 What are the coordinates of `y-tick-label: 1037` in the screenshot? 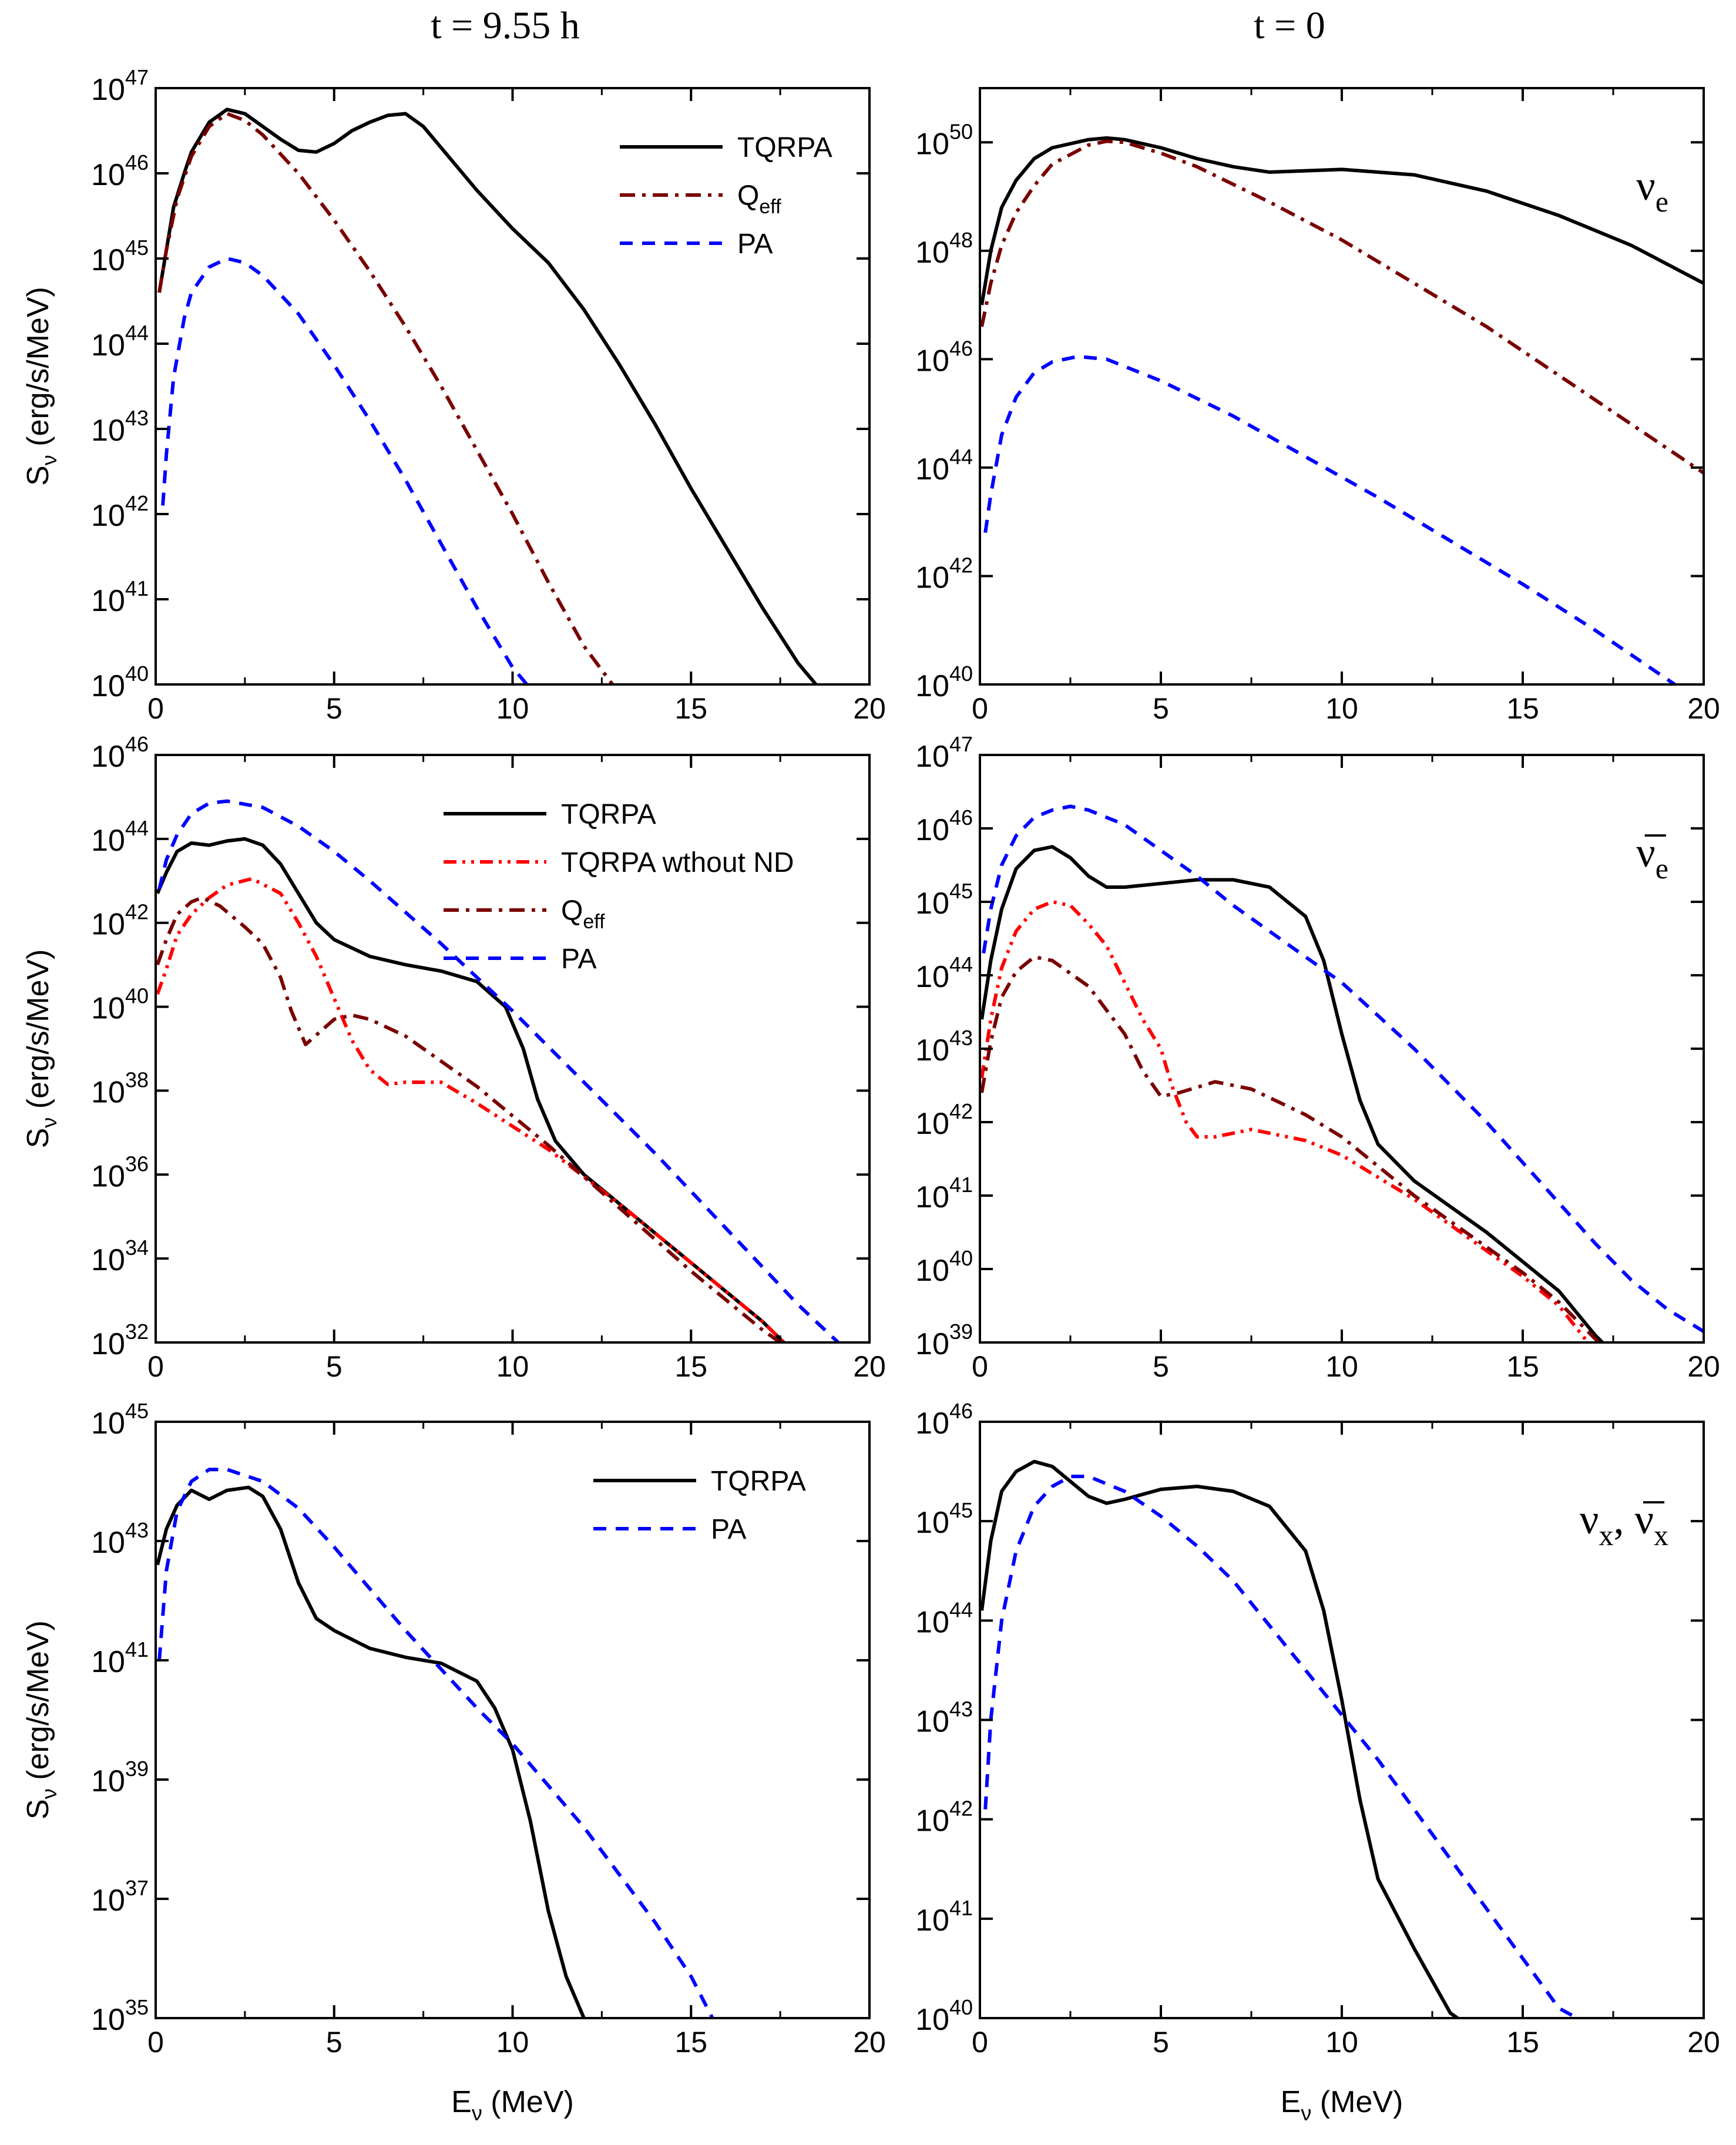 It's located at (120, 1897).